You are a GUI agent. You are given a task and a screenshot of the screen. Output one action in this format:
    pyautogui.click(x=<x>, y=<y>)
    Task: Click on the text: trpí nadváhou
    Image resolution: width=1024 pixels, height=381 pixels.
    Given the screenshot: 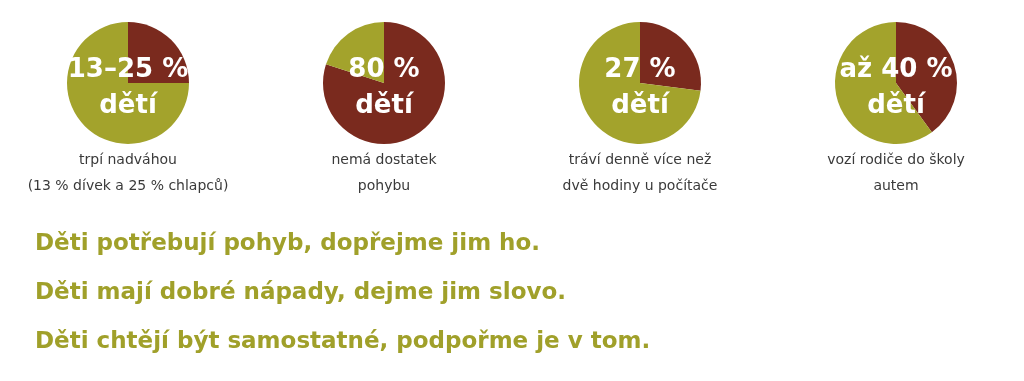 What is the action you would take?
    pyautogui.click(x=128, y=159)
    